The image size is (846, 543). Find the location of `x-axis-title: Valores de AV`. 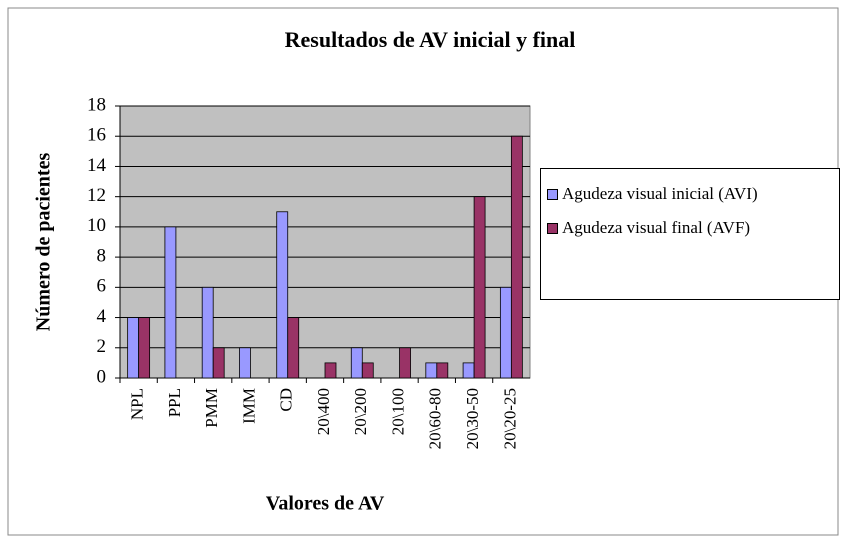

x-axis-title: Valores de AV is located at coordinates (325, 504).